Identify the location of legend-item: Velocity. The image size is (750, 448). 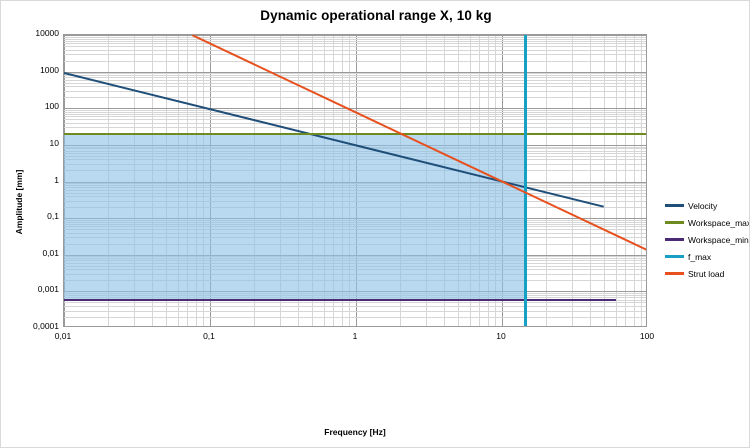
(707, 205).